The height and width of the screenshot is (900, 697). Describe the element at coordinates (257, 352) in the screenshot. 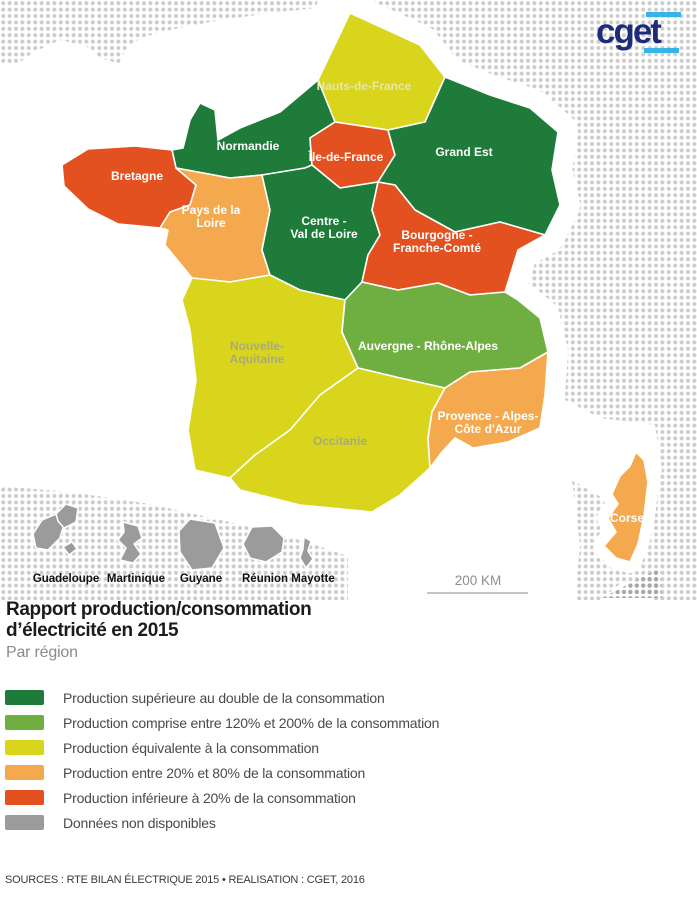

I see `region-label-nouvelle-aquitaine: Nouvelle-Aquitaine` at that location.